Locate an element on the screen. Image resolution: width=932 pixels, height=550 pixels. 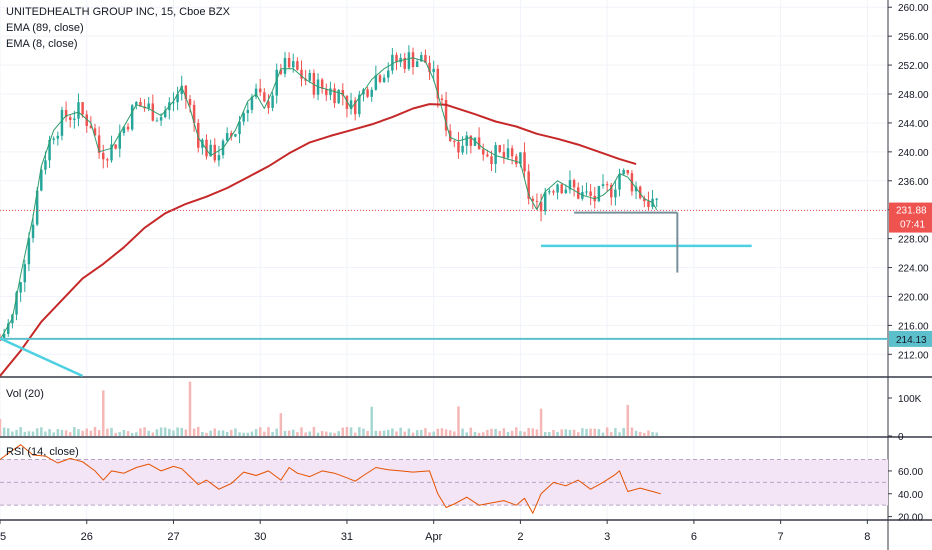
level-price-label: 214.13 is located at coordinates (911, 340).